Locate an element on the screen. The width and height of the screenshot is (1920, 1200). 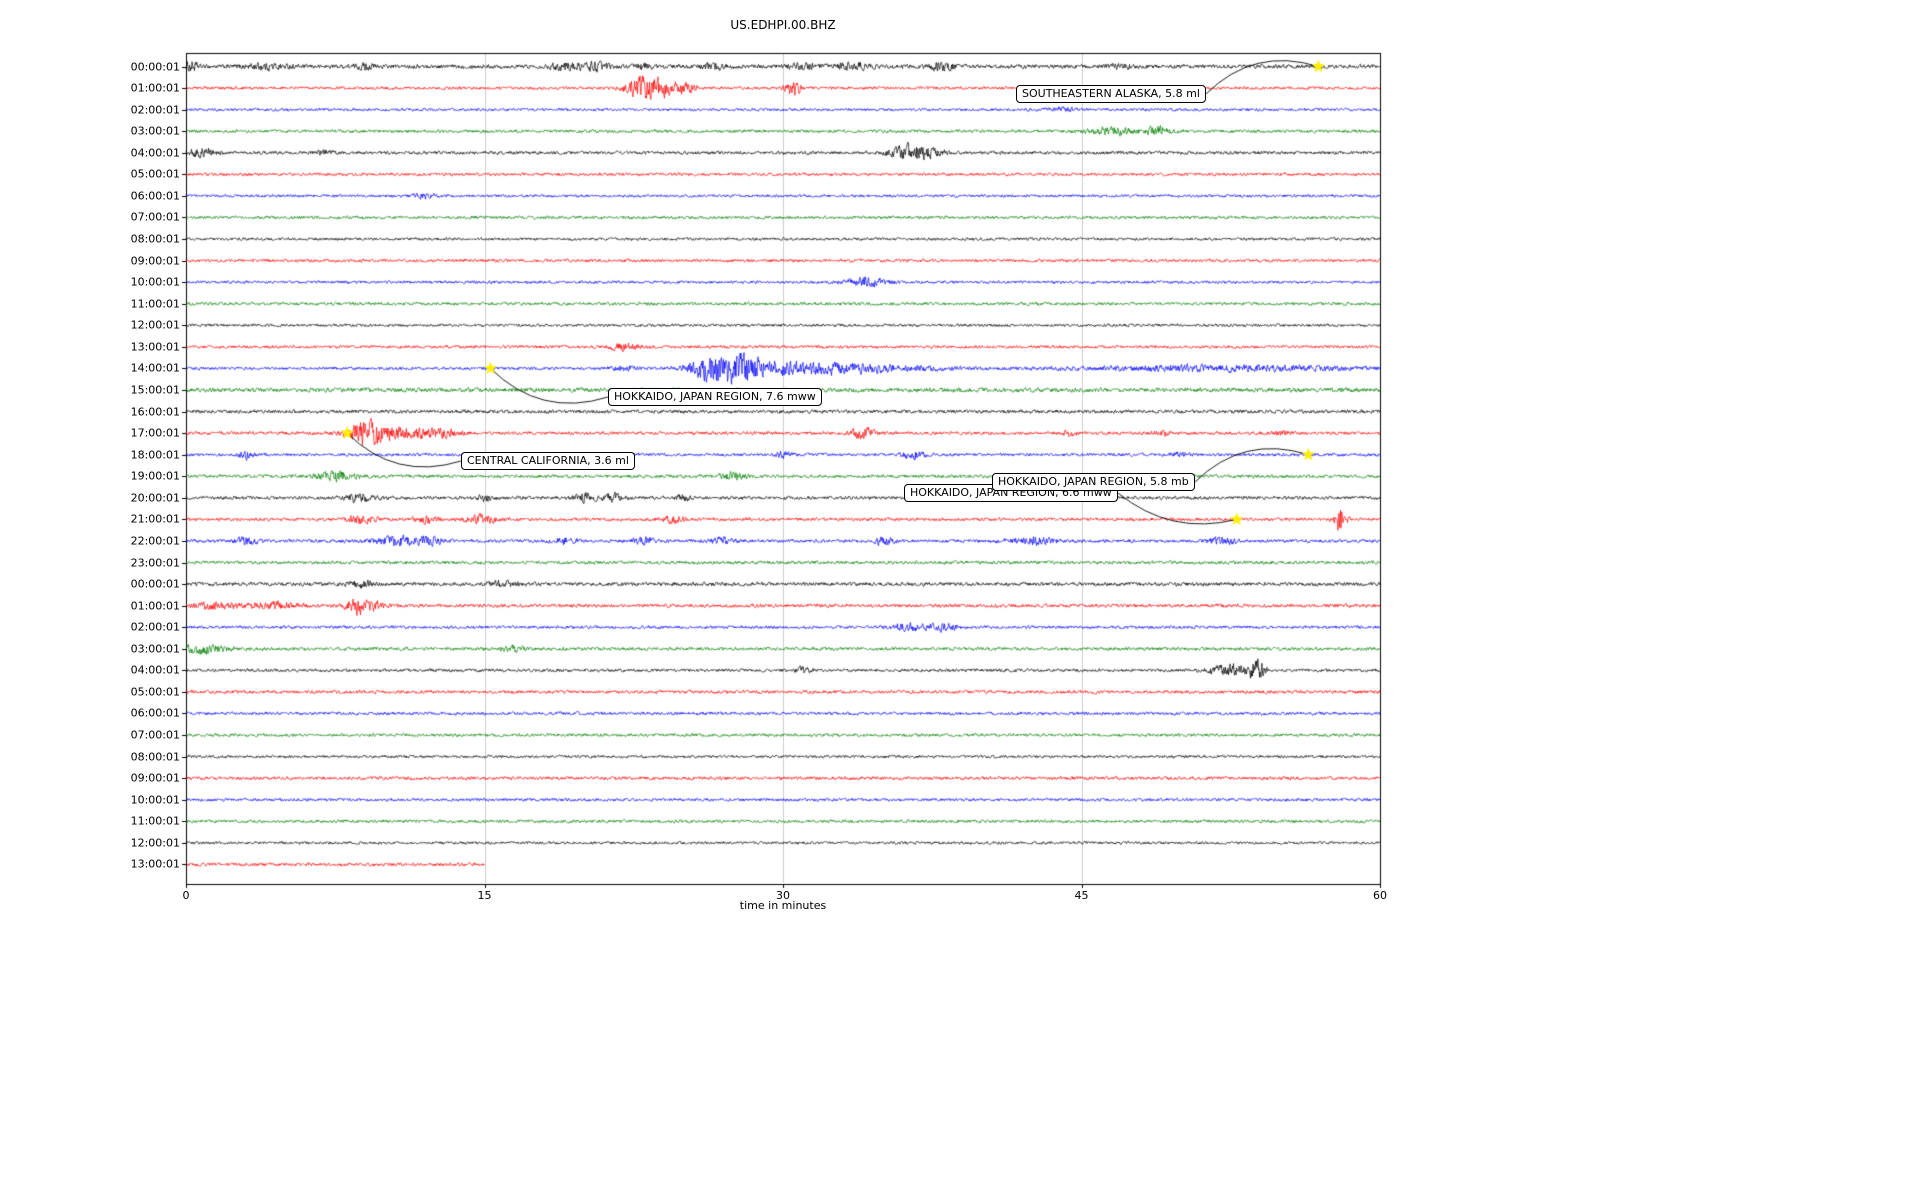
row-time-label: 23:00:01 is located at coordinates (155, 563).